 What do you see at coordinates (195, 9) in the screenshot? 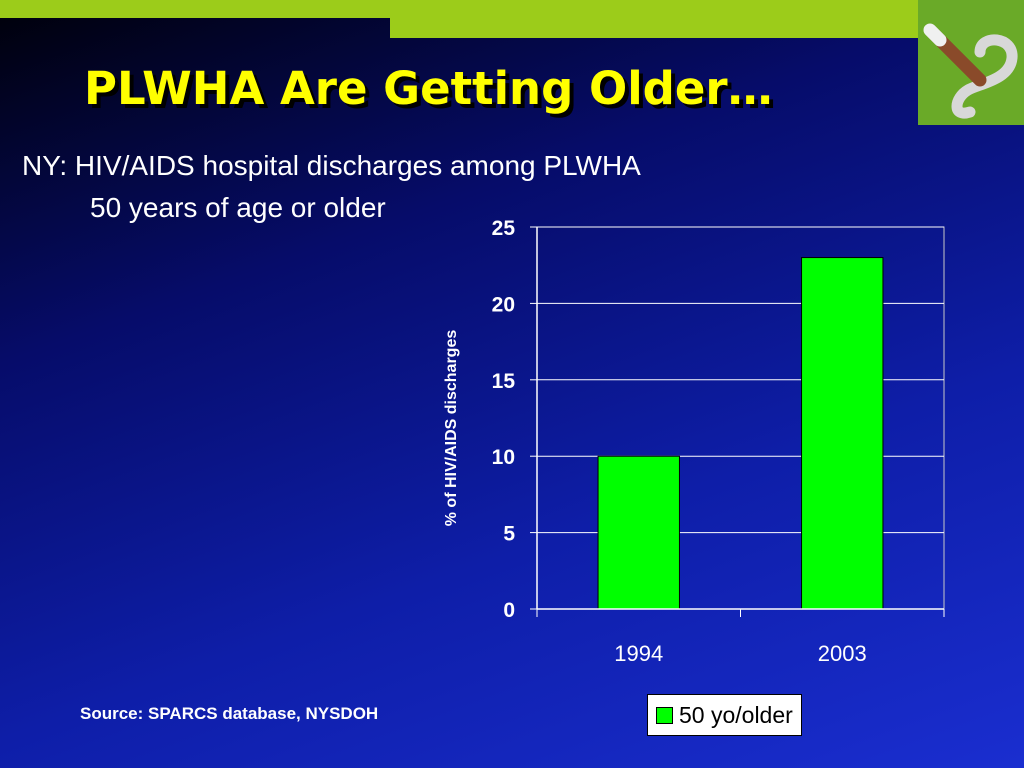
I see `top-accent-bar-left` at bounding box center [195, 9].